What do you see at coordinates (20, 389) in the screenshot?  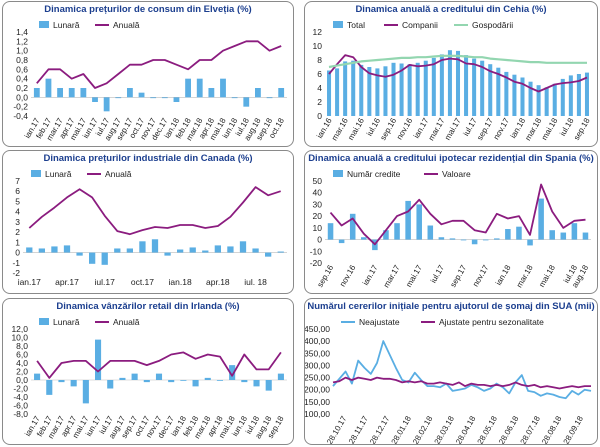 I see `y-tick-label: -2,0` at bounding box center [20, 389].